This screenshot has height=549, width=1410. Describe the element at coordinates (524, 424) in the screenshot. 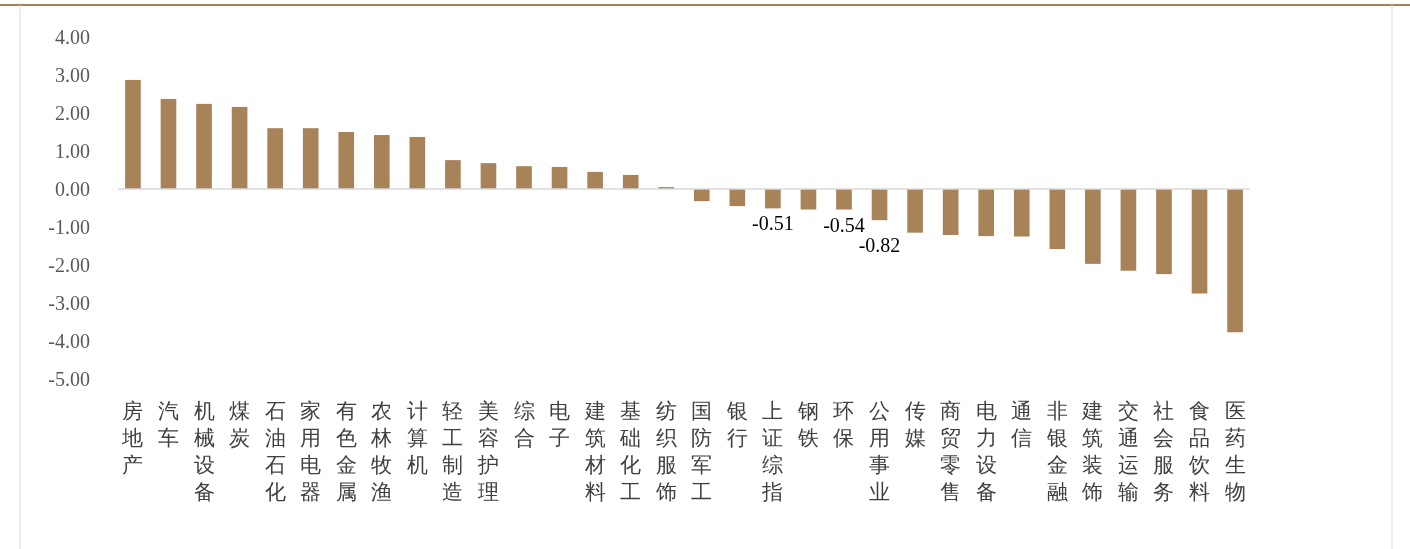

I see `x-tick-label: 综合` at that location.